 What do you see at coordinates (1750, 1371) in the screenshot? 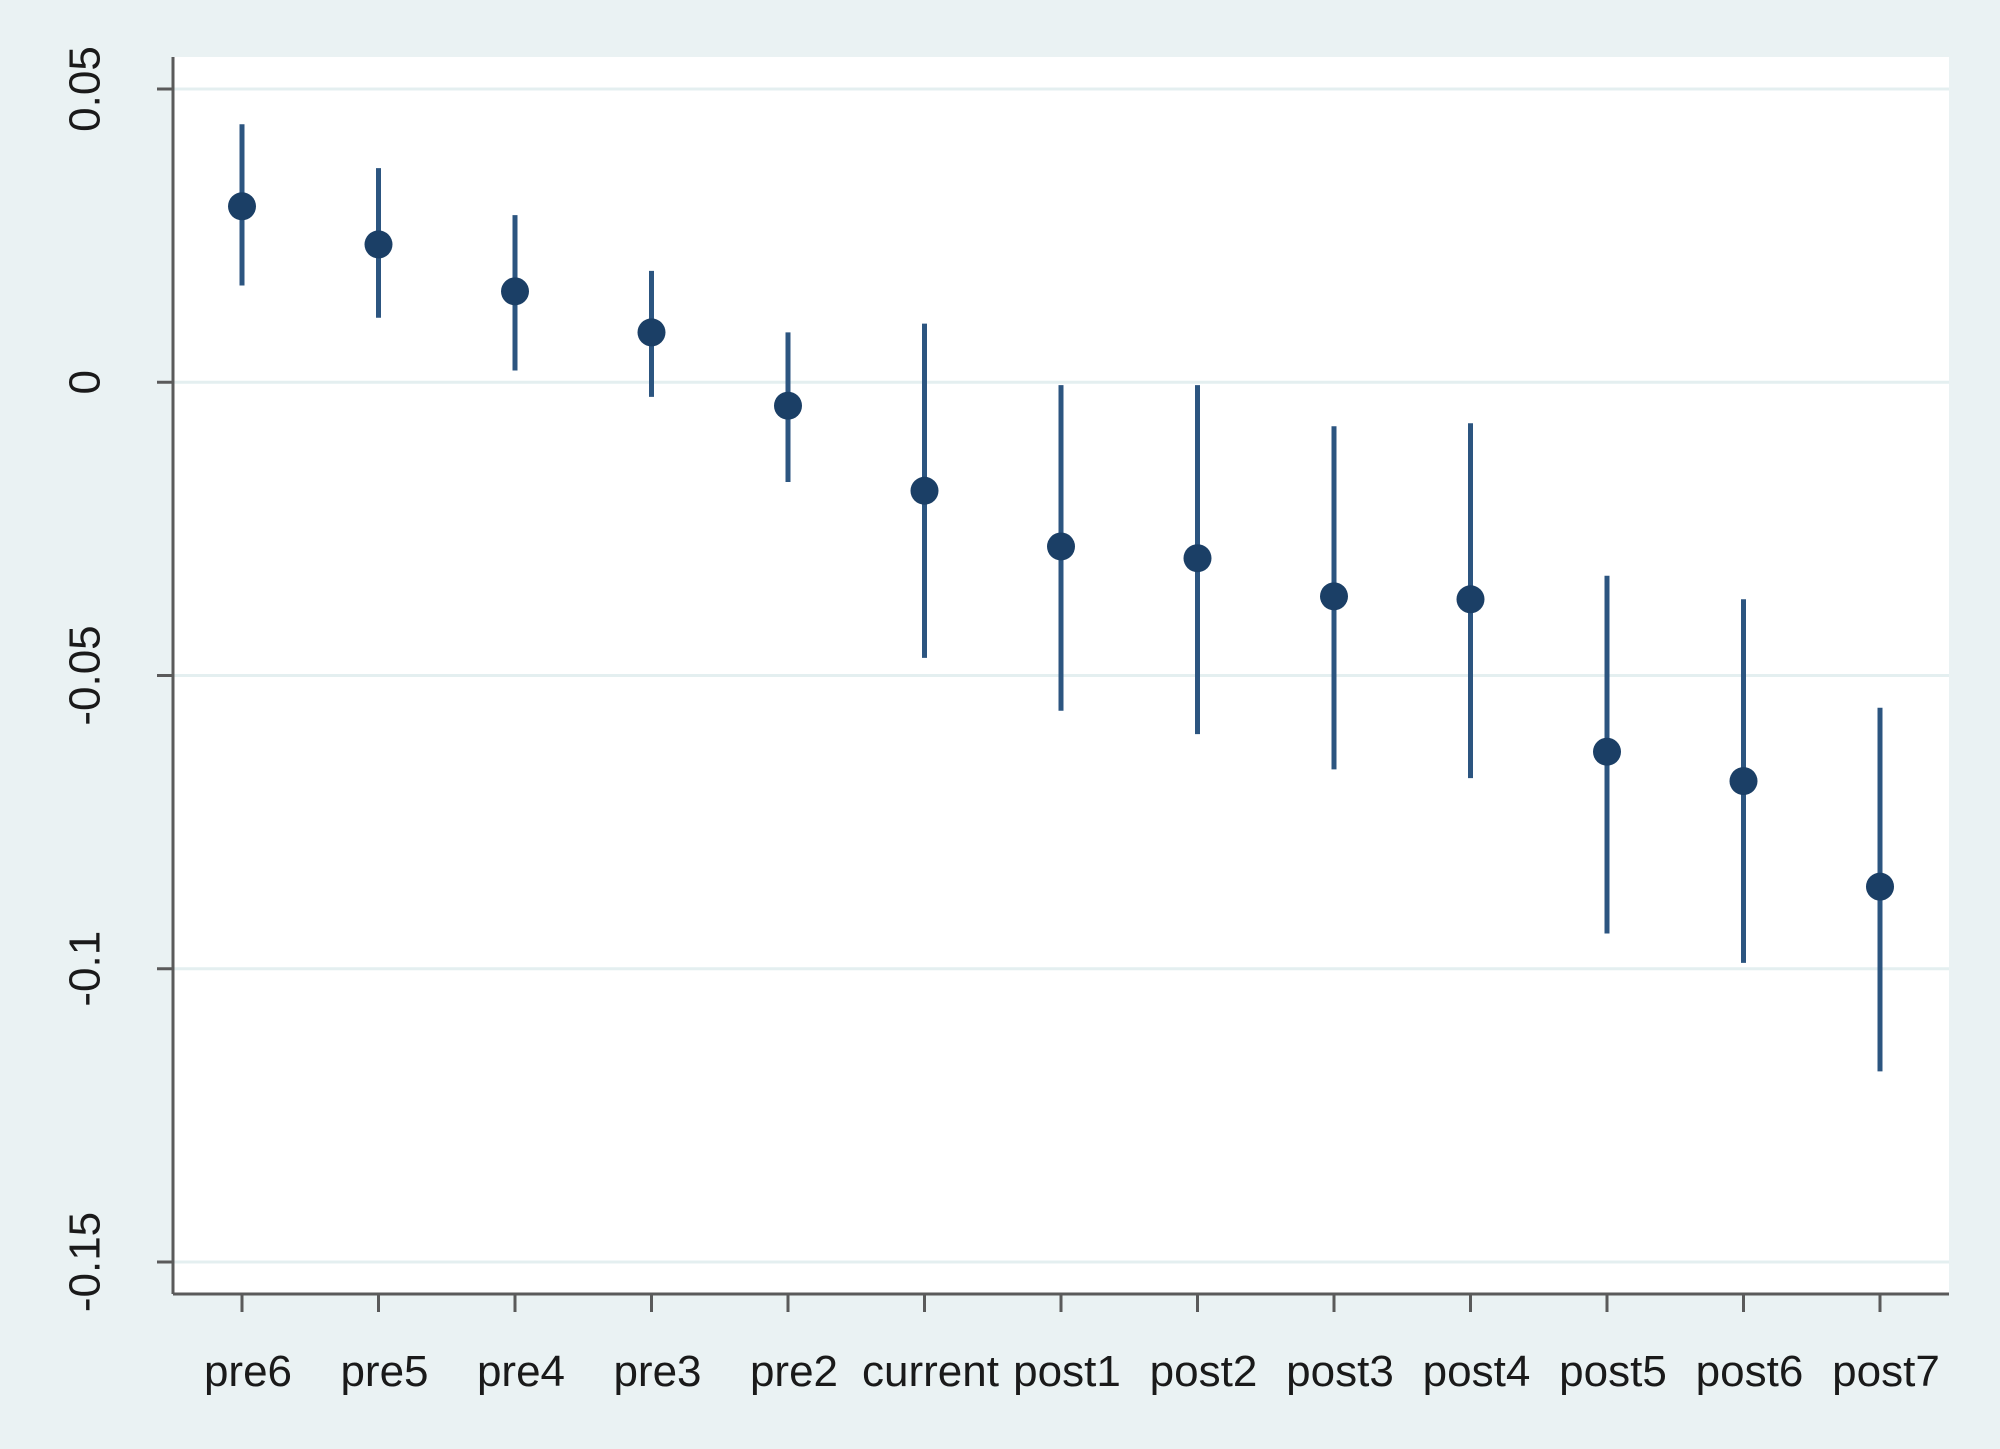
I see `x-tick-label: post6` at bounding box center [1750, 1371].